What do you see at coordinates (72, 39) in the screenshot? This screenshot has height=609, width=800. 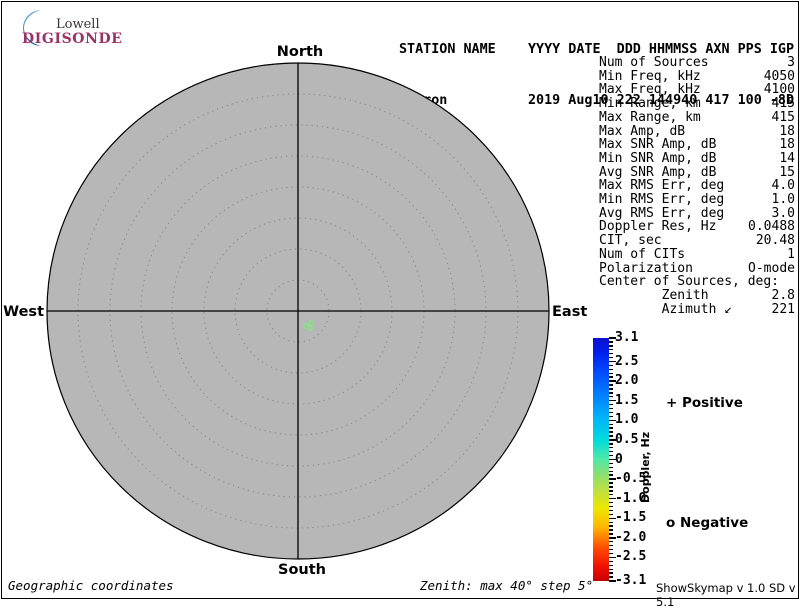 I see `logo-text-digisonde: DIGISONDE` at bounding box center [72, 39].